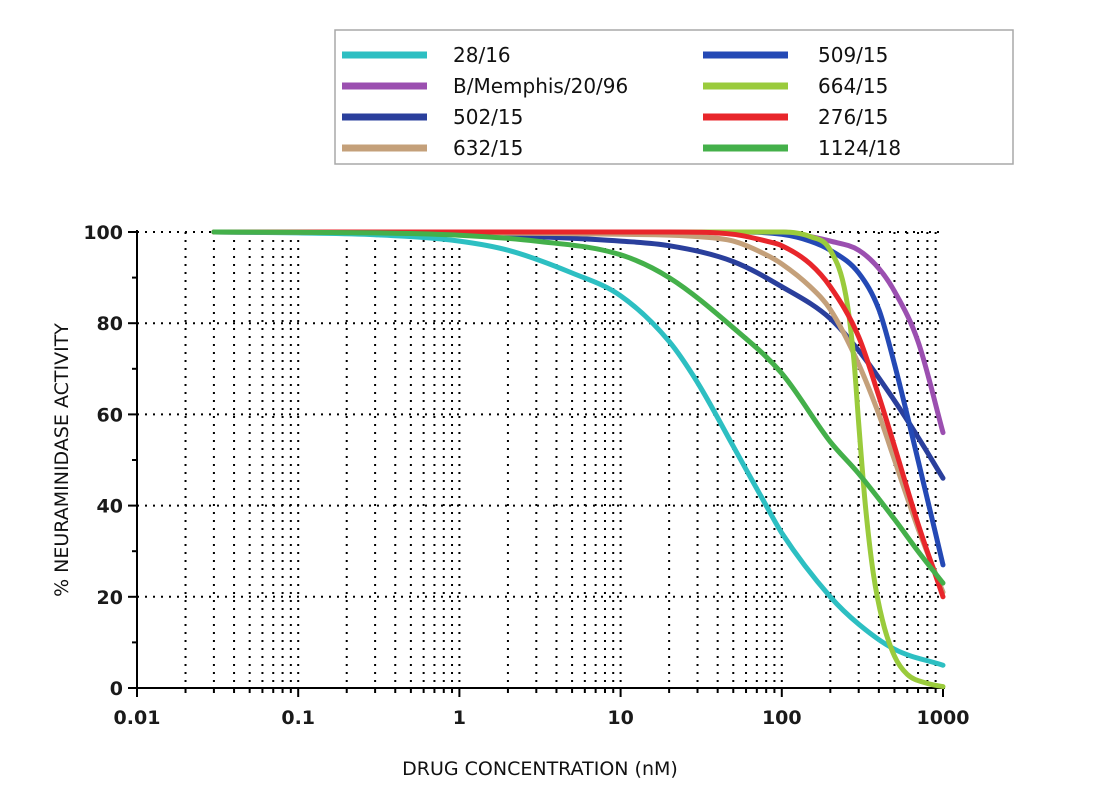 This screenshot has height=800, width=1110. I want to click on x-tick-label: 1, so click(459, 718).